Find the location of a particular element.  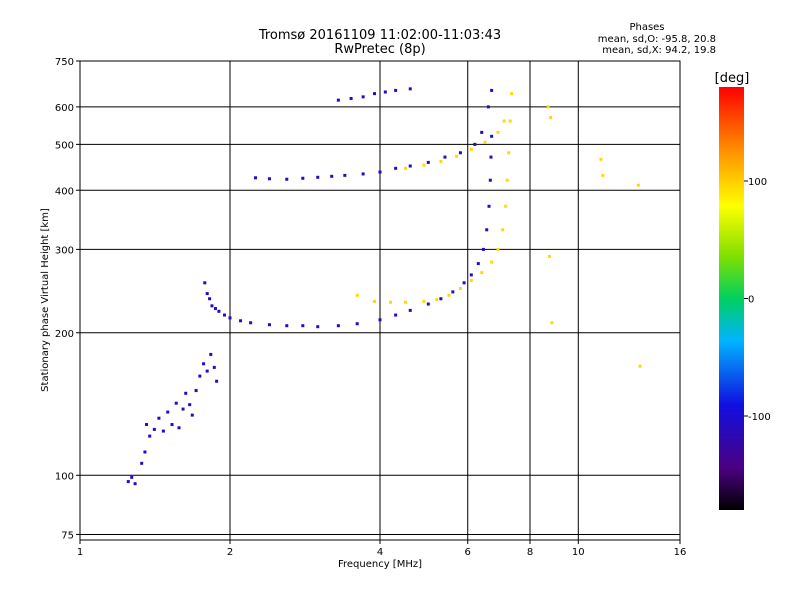

x-axis-label: Frequency [MHz] is located at coordinates (380, 564).